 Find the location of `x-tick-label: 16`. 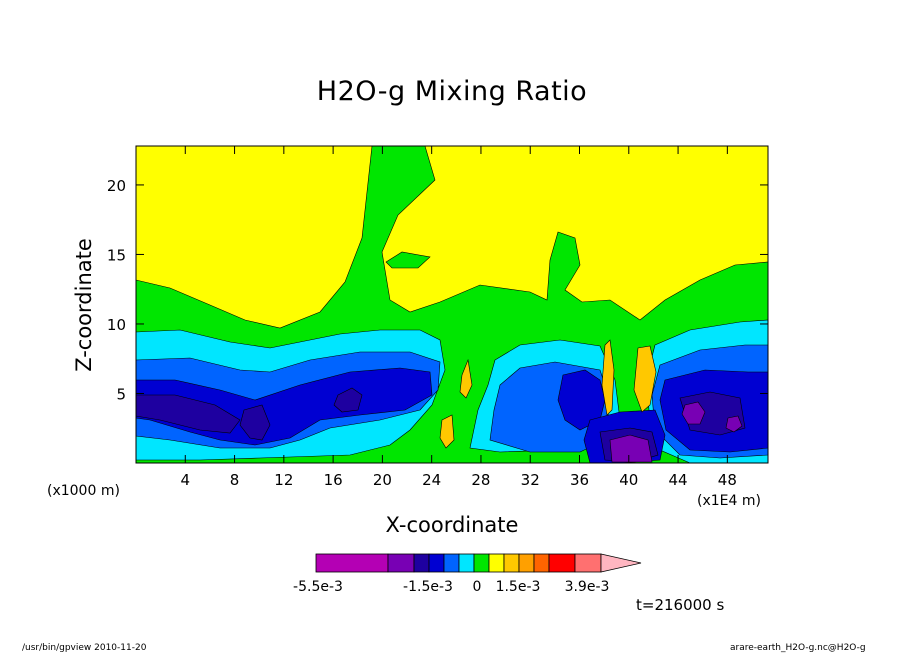

x-tick-label: 16 is located at coordinates (333, 480).